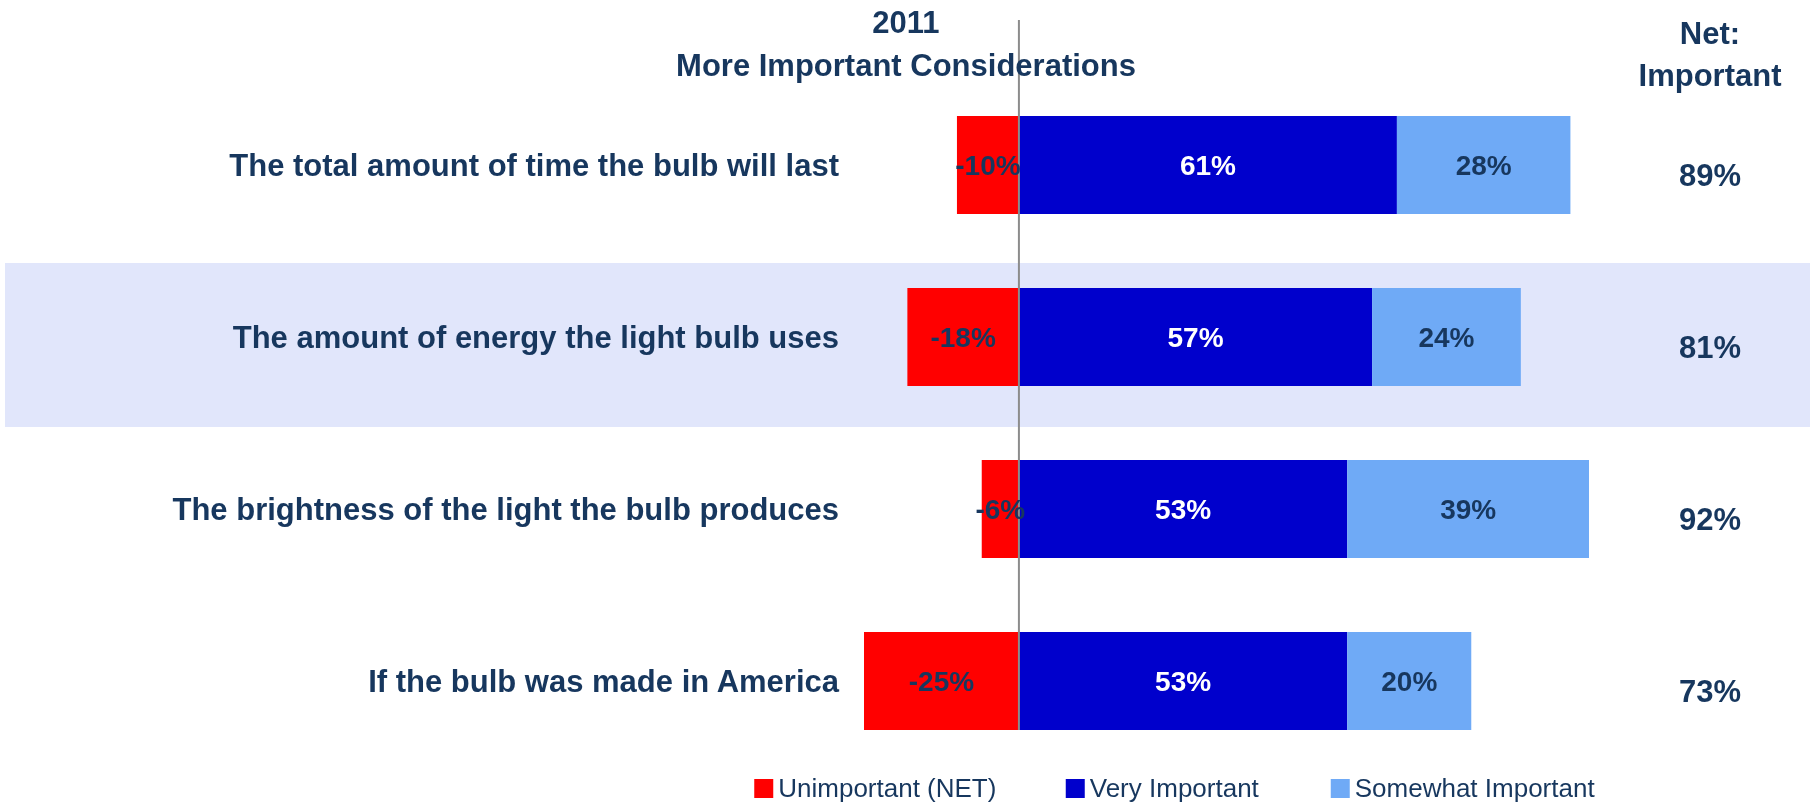 This screenshot has height=804, width=1810. I want to click on data-label: 24%, so click(1446, 337).